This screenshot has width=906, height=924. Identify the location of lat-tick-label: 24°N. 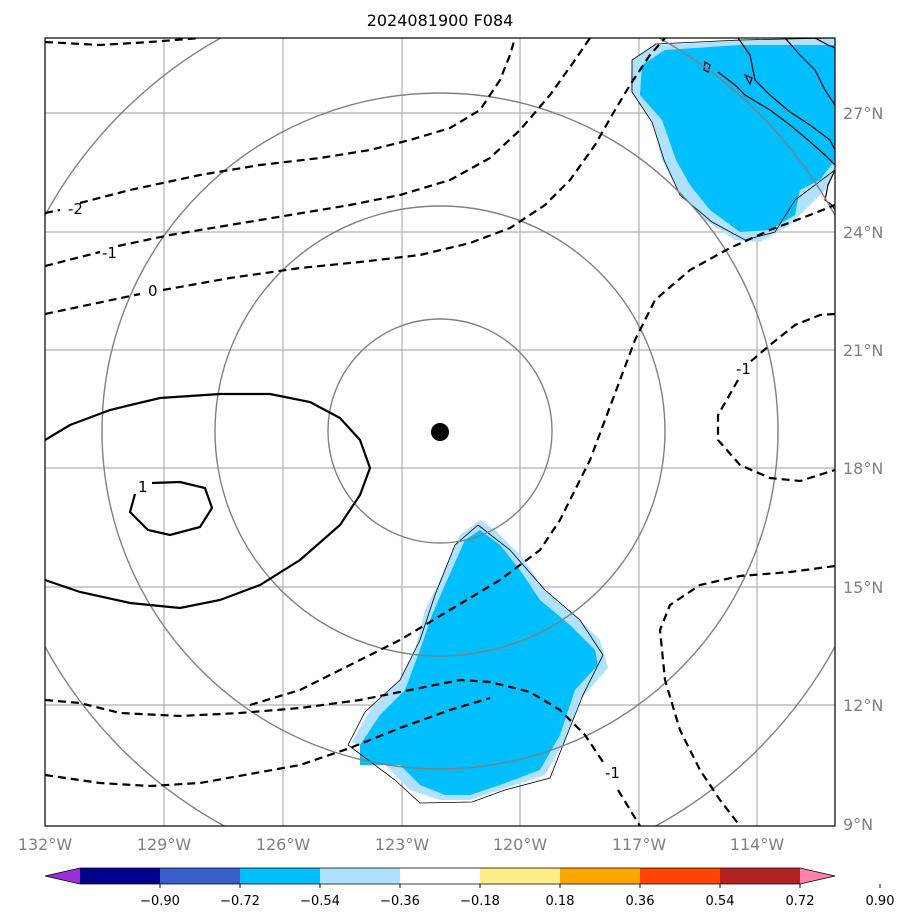
(863, 232).